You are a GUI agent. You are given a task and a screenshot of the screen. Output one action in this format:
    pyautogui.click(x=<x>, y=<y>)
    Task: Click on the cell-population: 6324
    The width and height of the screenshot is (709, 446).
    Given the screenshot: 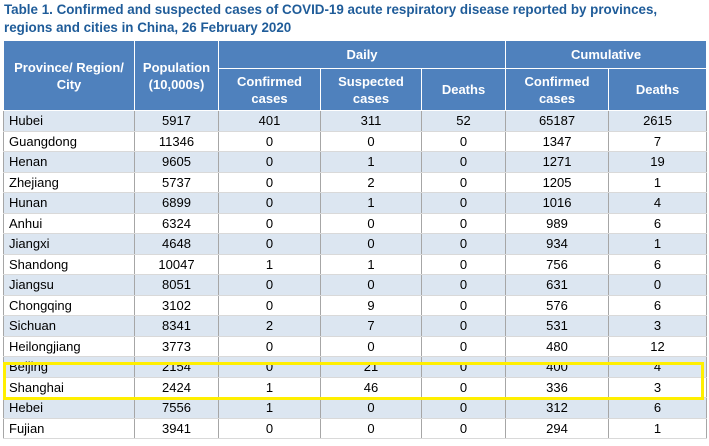 What is the action you would take?
    pyautogui.click(x=176, y=223)
    